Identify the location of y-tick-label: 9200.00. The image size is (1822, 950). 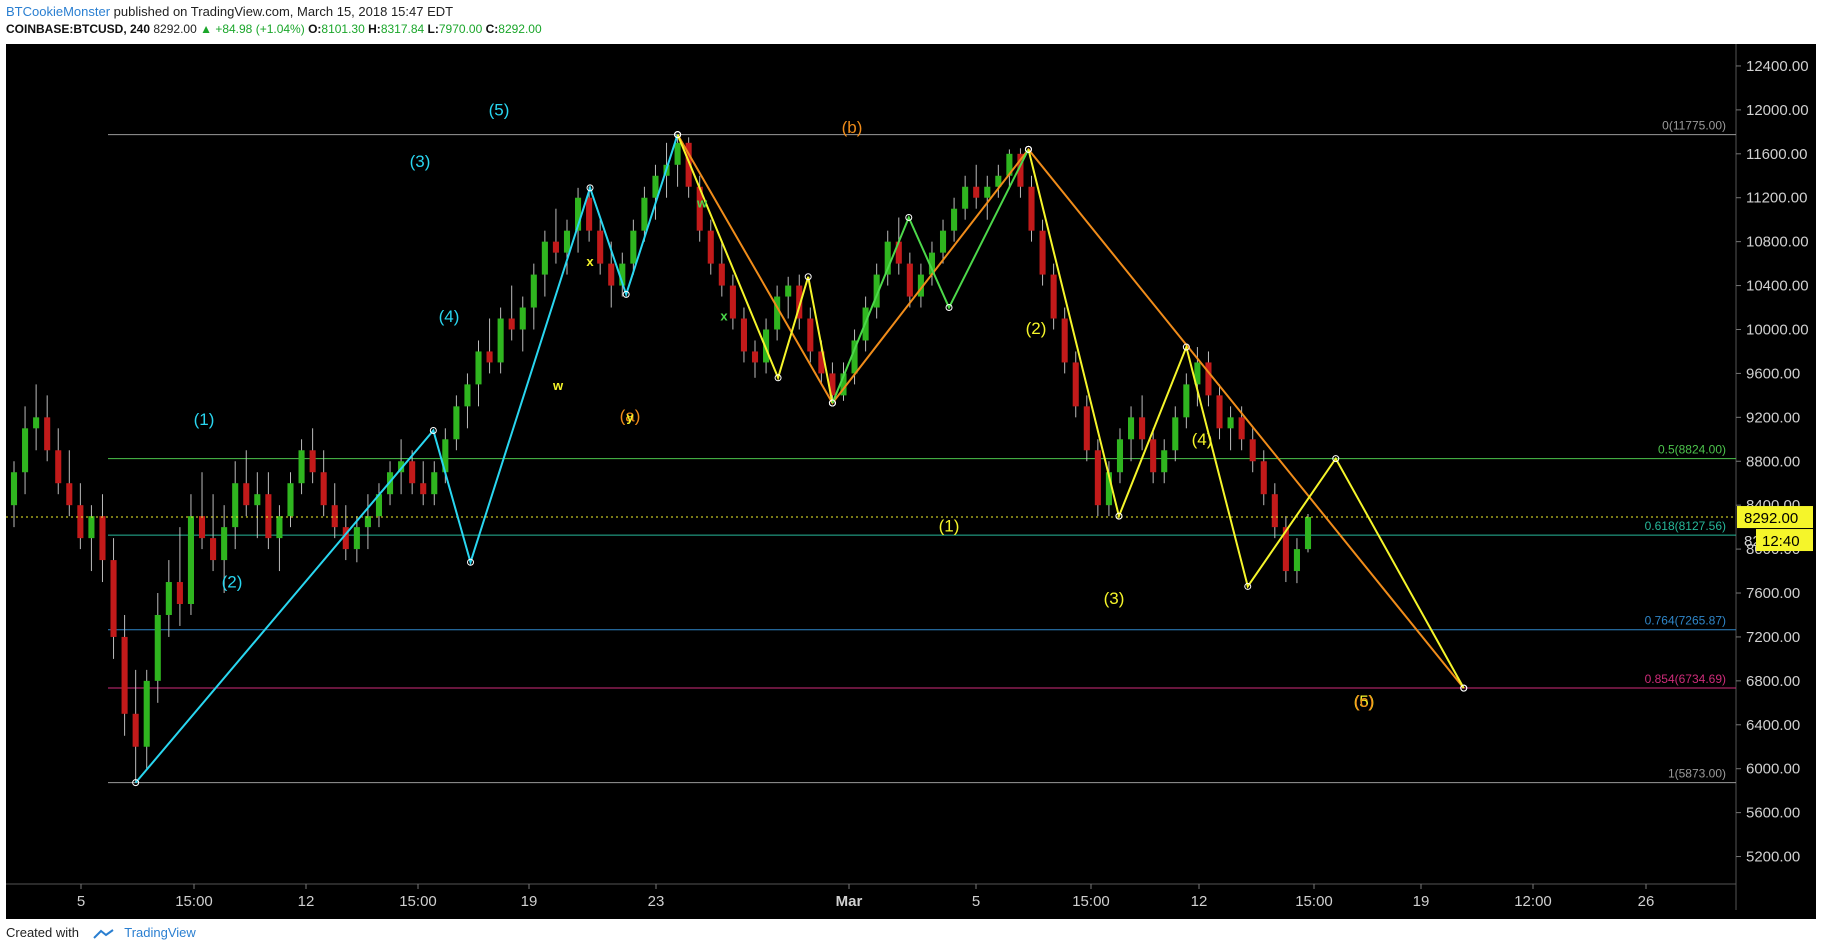
(1773, 417).